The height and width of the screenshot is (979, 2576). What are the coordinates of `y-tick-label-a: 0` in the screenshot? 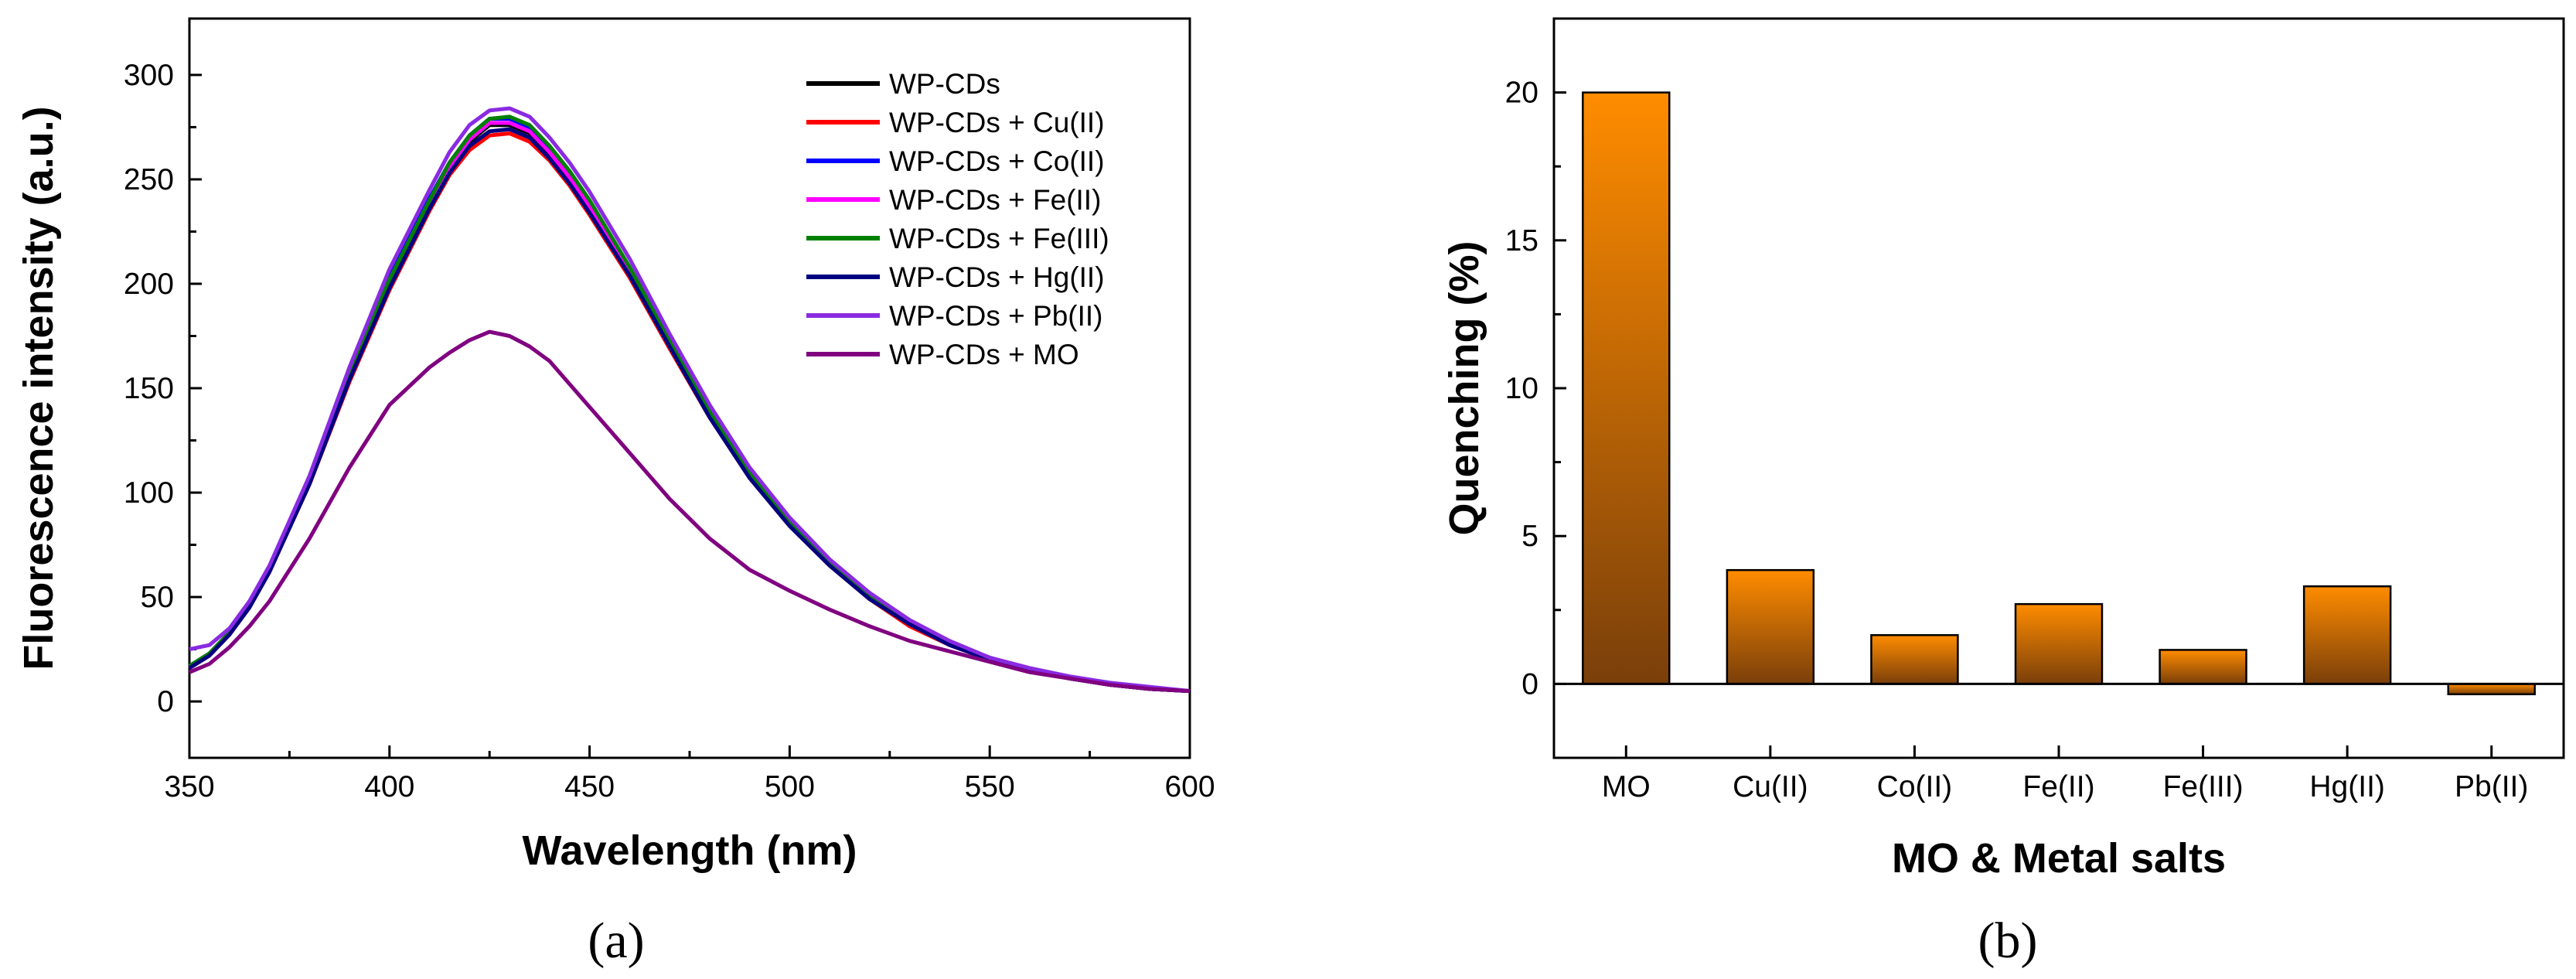 It's located at (165, 701).